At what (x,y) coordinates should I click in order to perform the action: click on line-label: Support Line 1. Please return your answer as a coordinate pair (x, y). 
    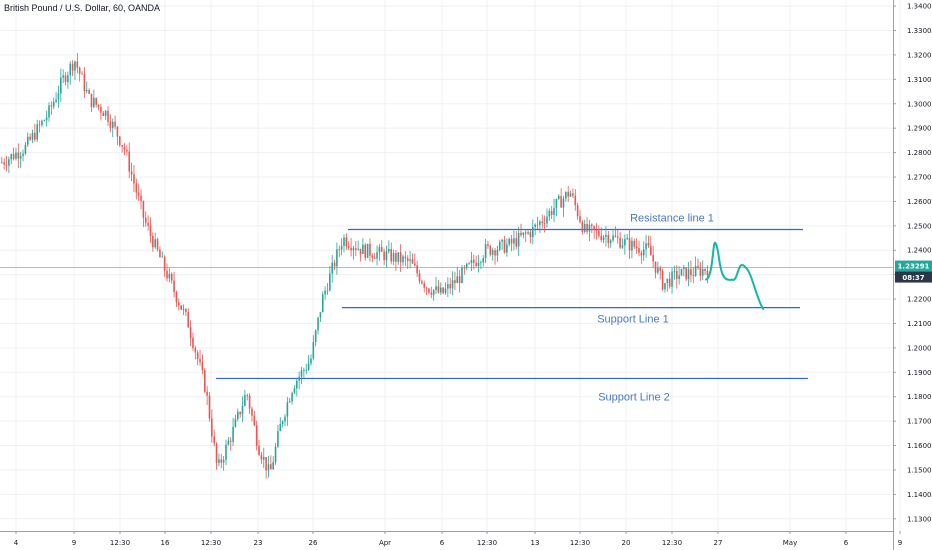
    Looking at the image, I should click on (633, 320).